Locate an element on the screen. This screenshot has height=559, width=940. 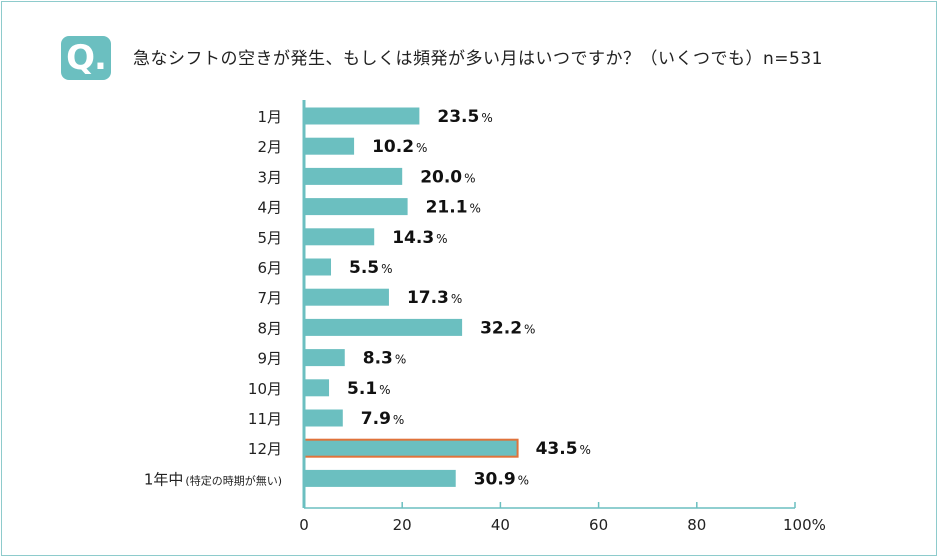
category-main-text: 1月 is located at coordinates (269, 117).